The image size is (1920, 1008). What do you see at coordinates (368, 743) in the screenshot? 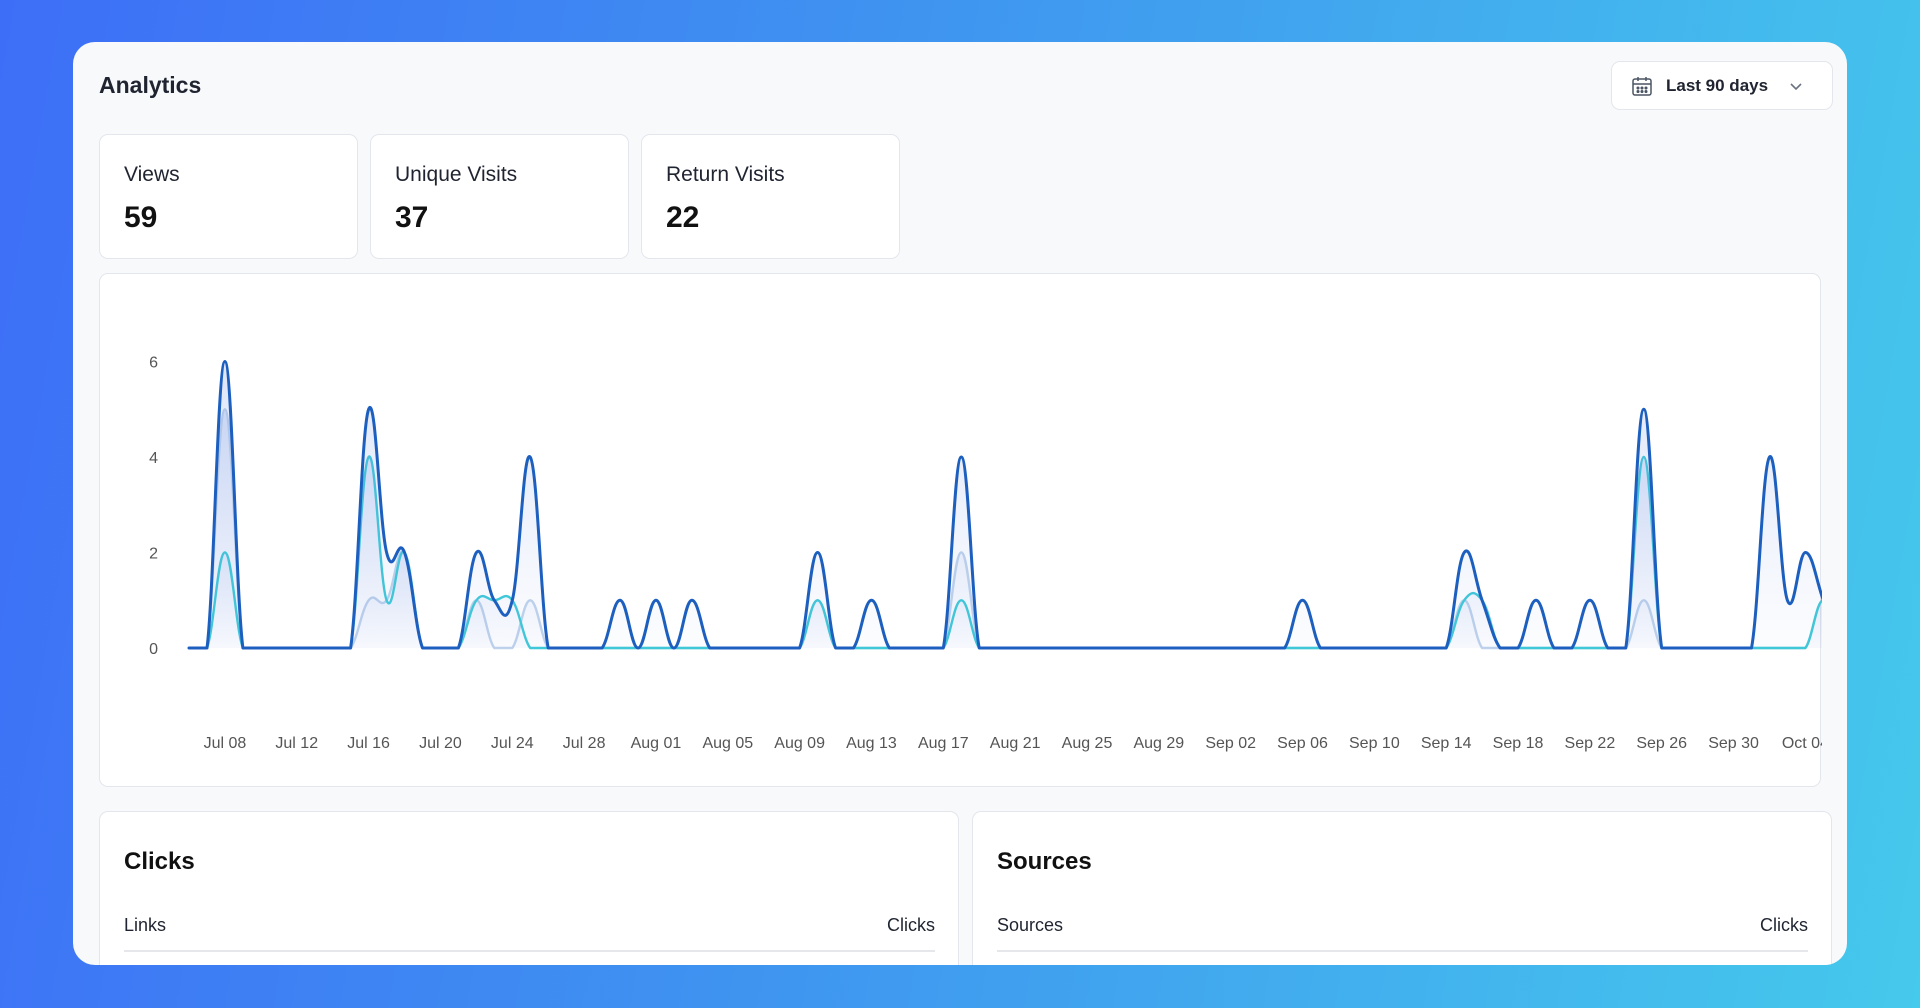
I see `x-tick-label: Jul 16` at bounding box center [368, 743].